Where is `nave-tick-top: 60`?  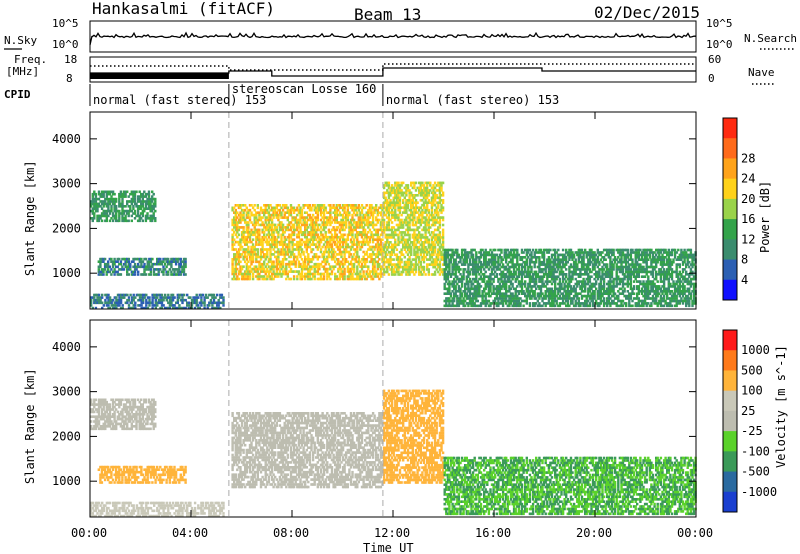 nave-tick-top: 60 is located at coordinates (714, 59).